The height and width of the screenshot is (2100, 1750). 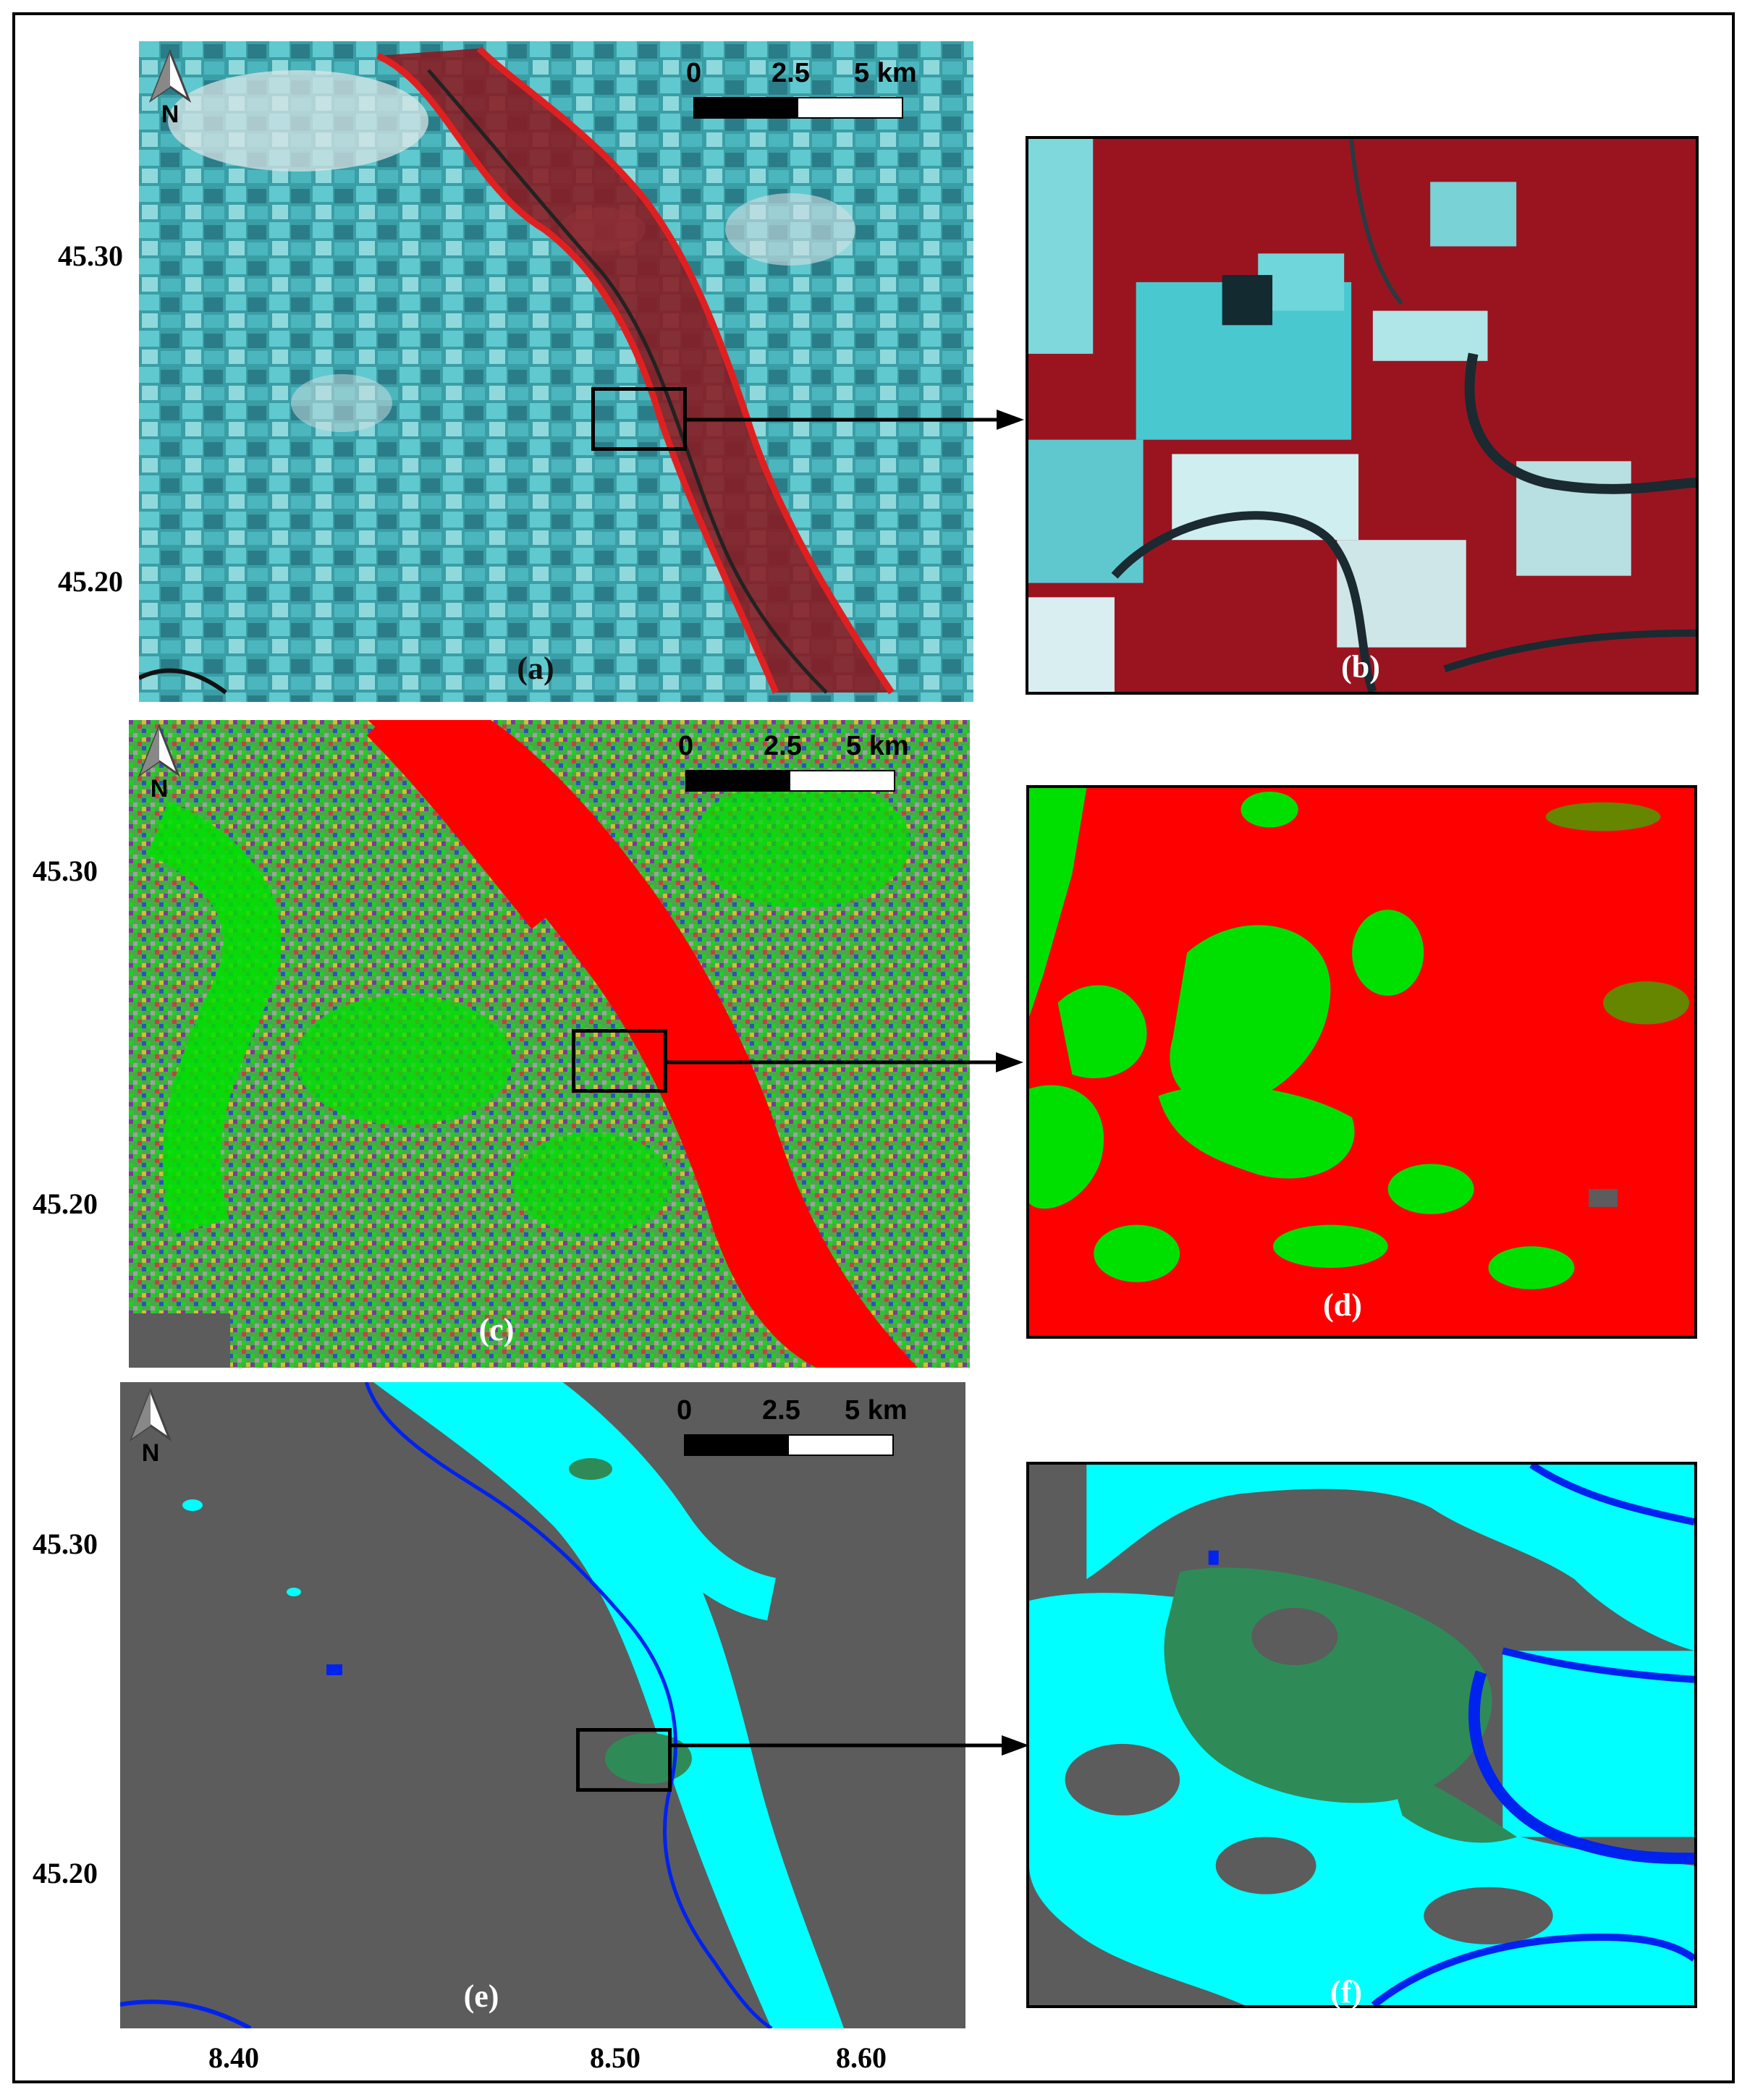 I want to click on lat-label-e-2: 45.20, so click(x=65, y=1873).